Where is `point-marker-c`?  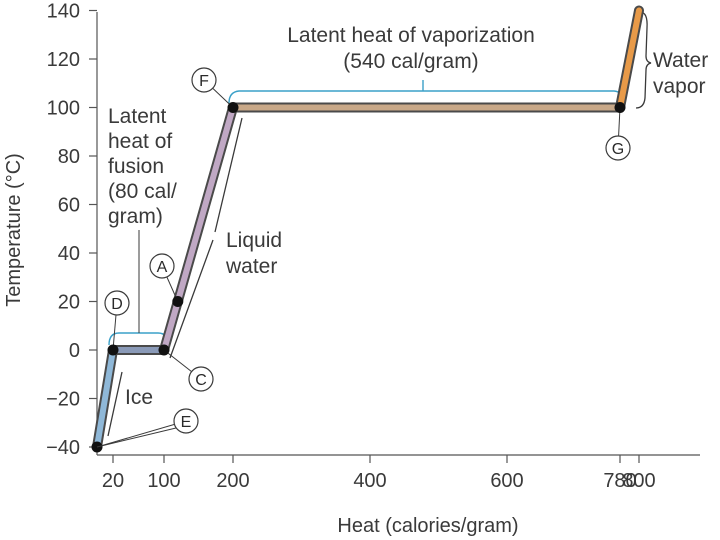
point-marker-c is located at coordinates (164, 350).